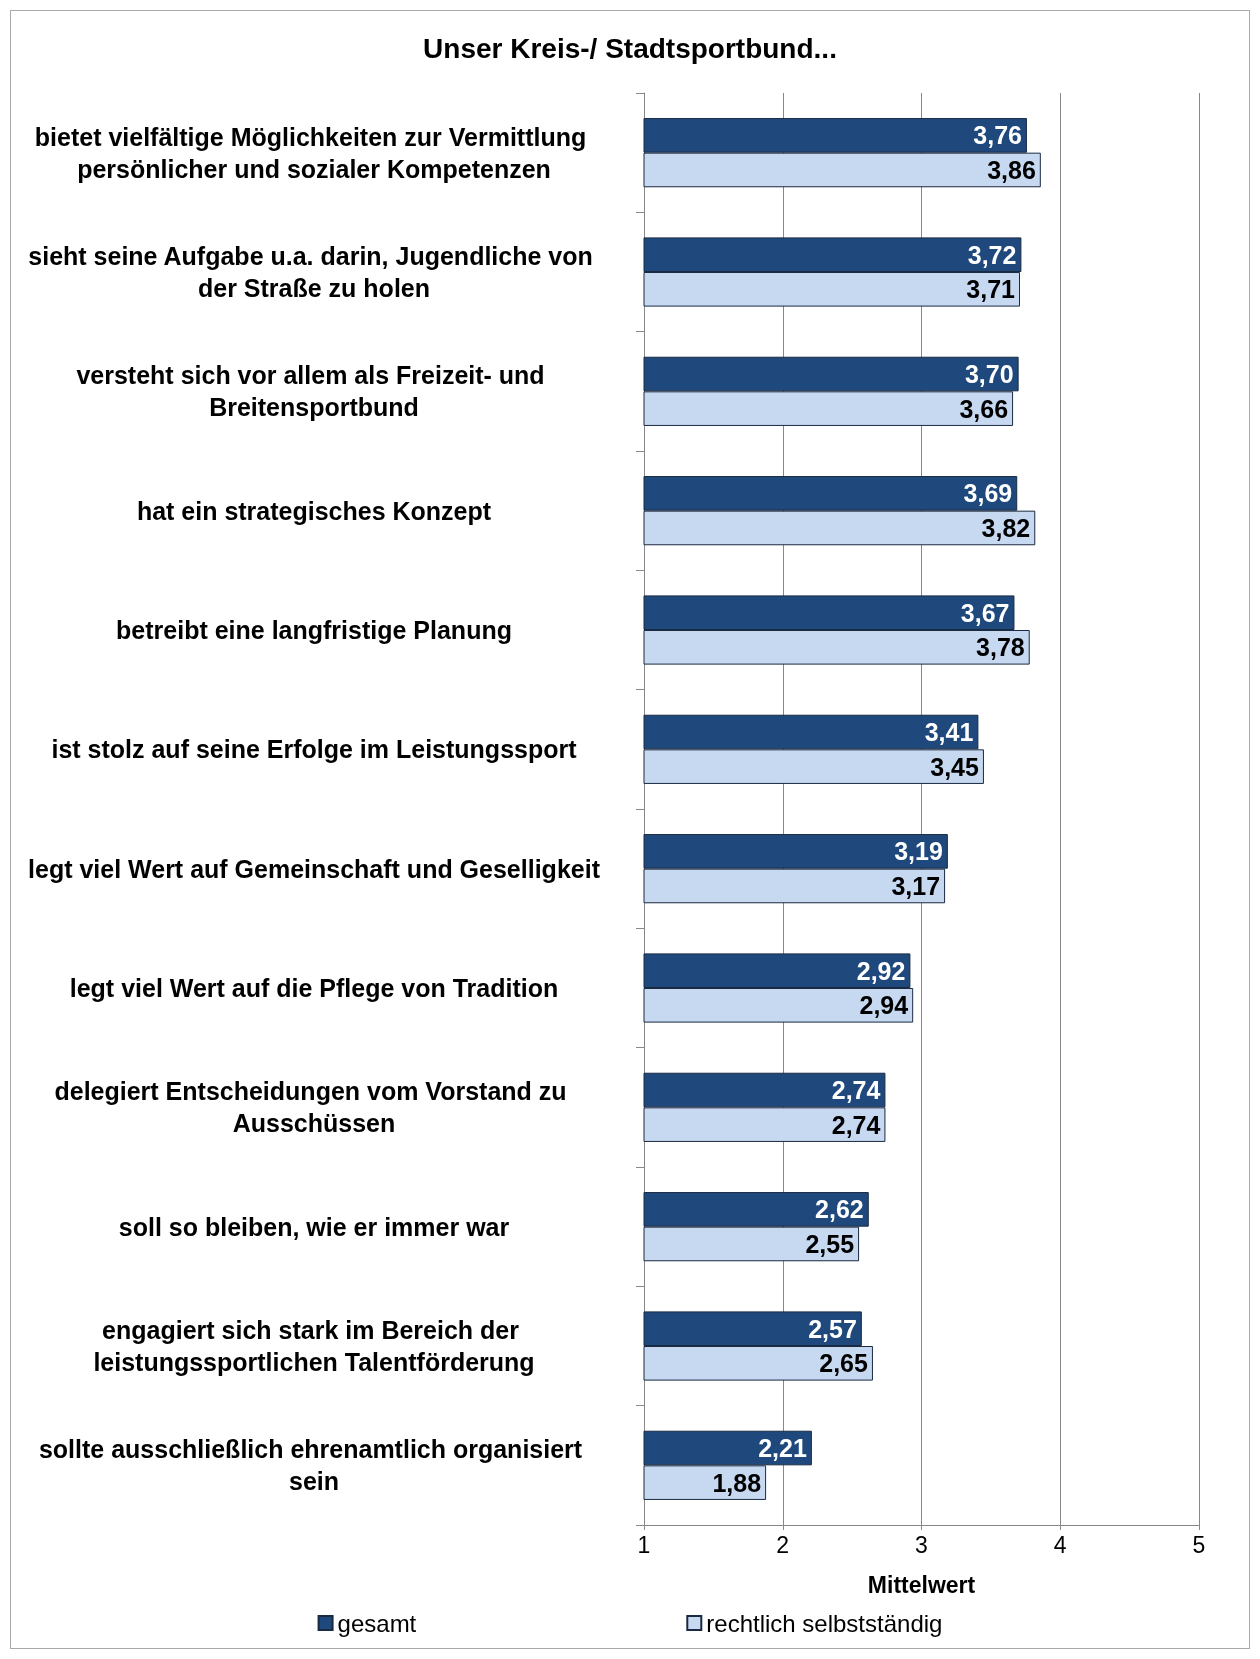  What do you see at coordinates (314, 391) in the screenshot?
I see `y-tick-label: versteht sich vor allem als Freizeit- und Breitensportbund` at bounding box center [314, 391].